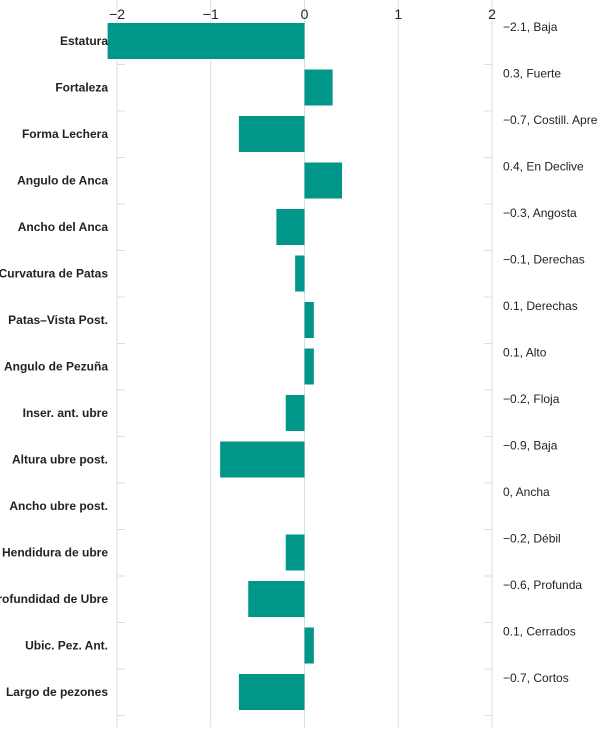 This screenshot has height=732, width=597. What do you see at coordinates (536, 678) in the screenshot?
I see `value-label: −0.7, Cortos` at bounding box center [536, 678].